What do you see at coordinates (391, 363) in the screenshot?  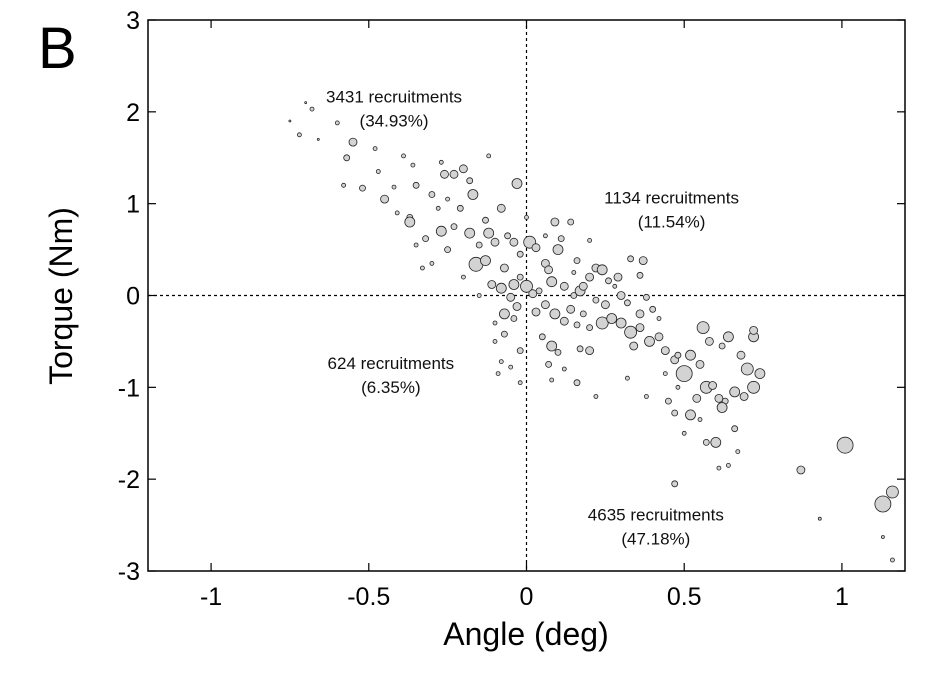 I see `annotation-q3-line-0: 624 recruitments` at bounding box center [391, 363].